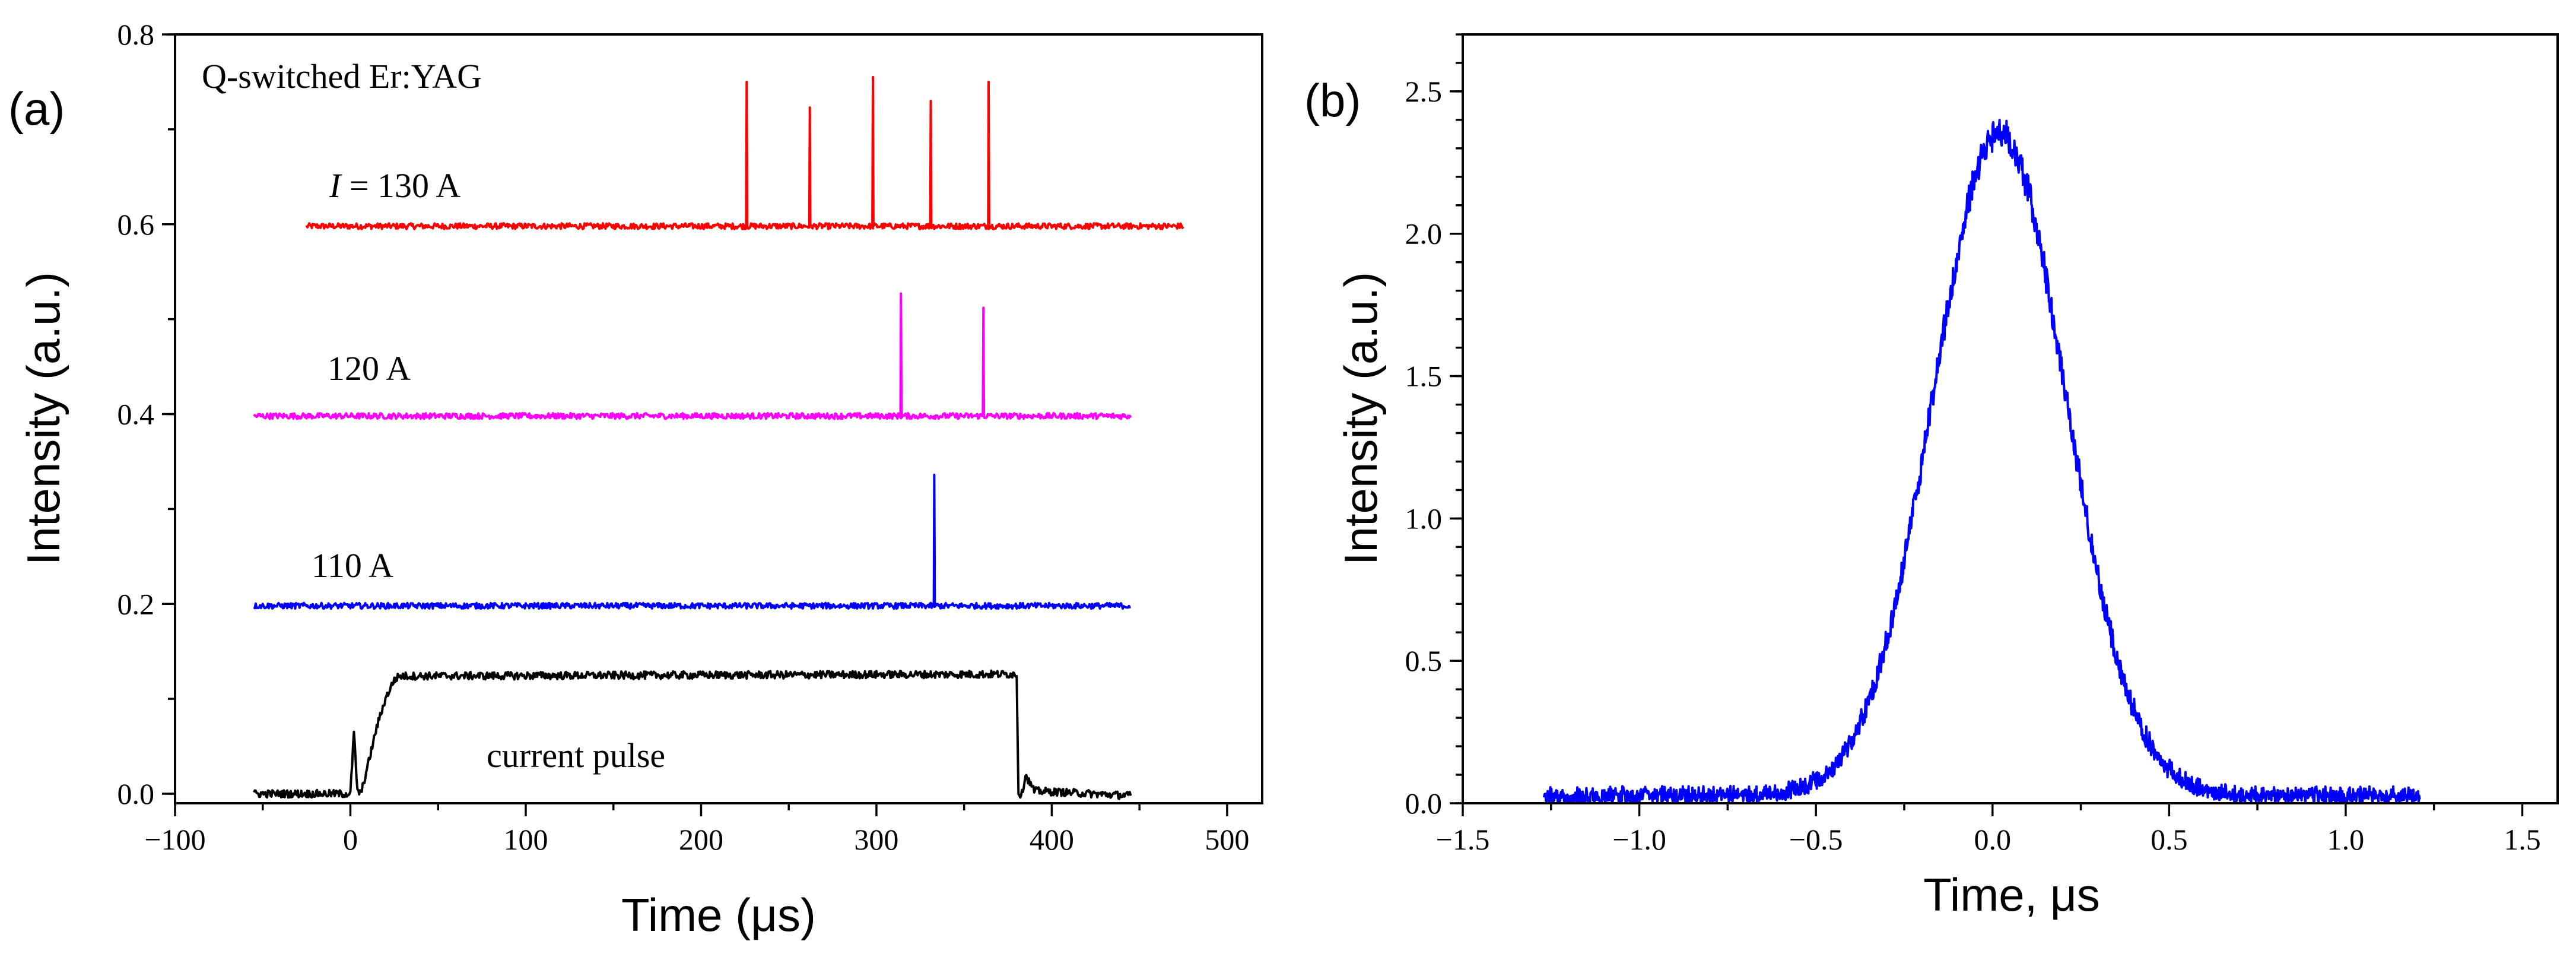  Describe the element at coordinates (1333, 100) in the screenshot. I see `panel-label-b: (b)` at that location.